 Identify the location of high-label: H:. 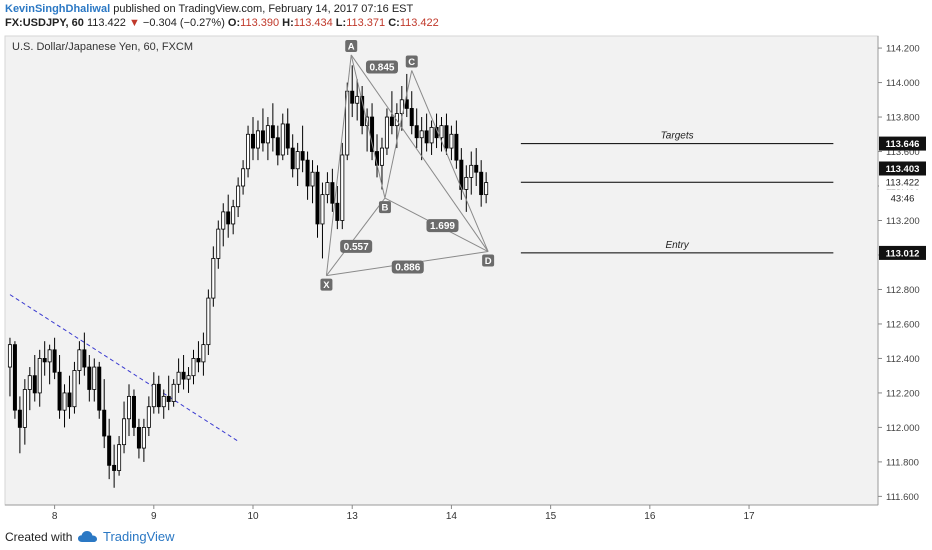
(288, 23).